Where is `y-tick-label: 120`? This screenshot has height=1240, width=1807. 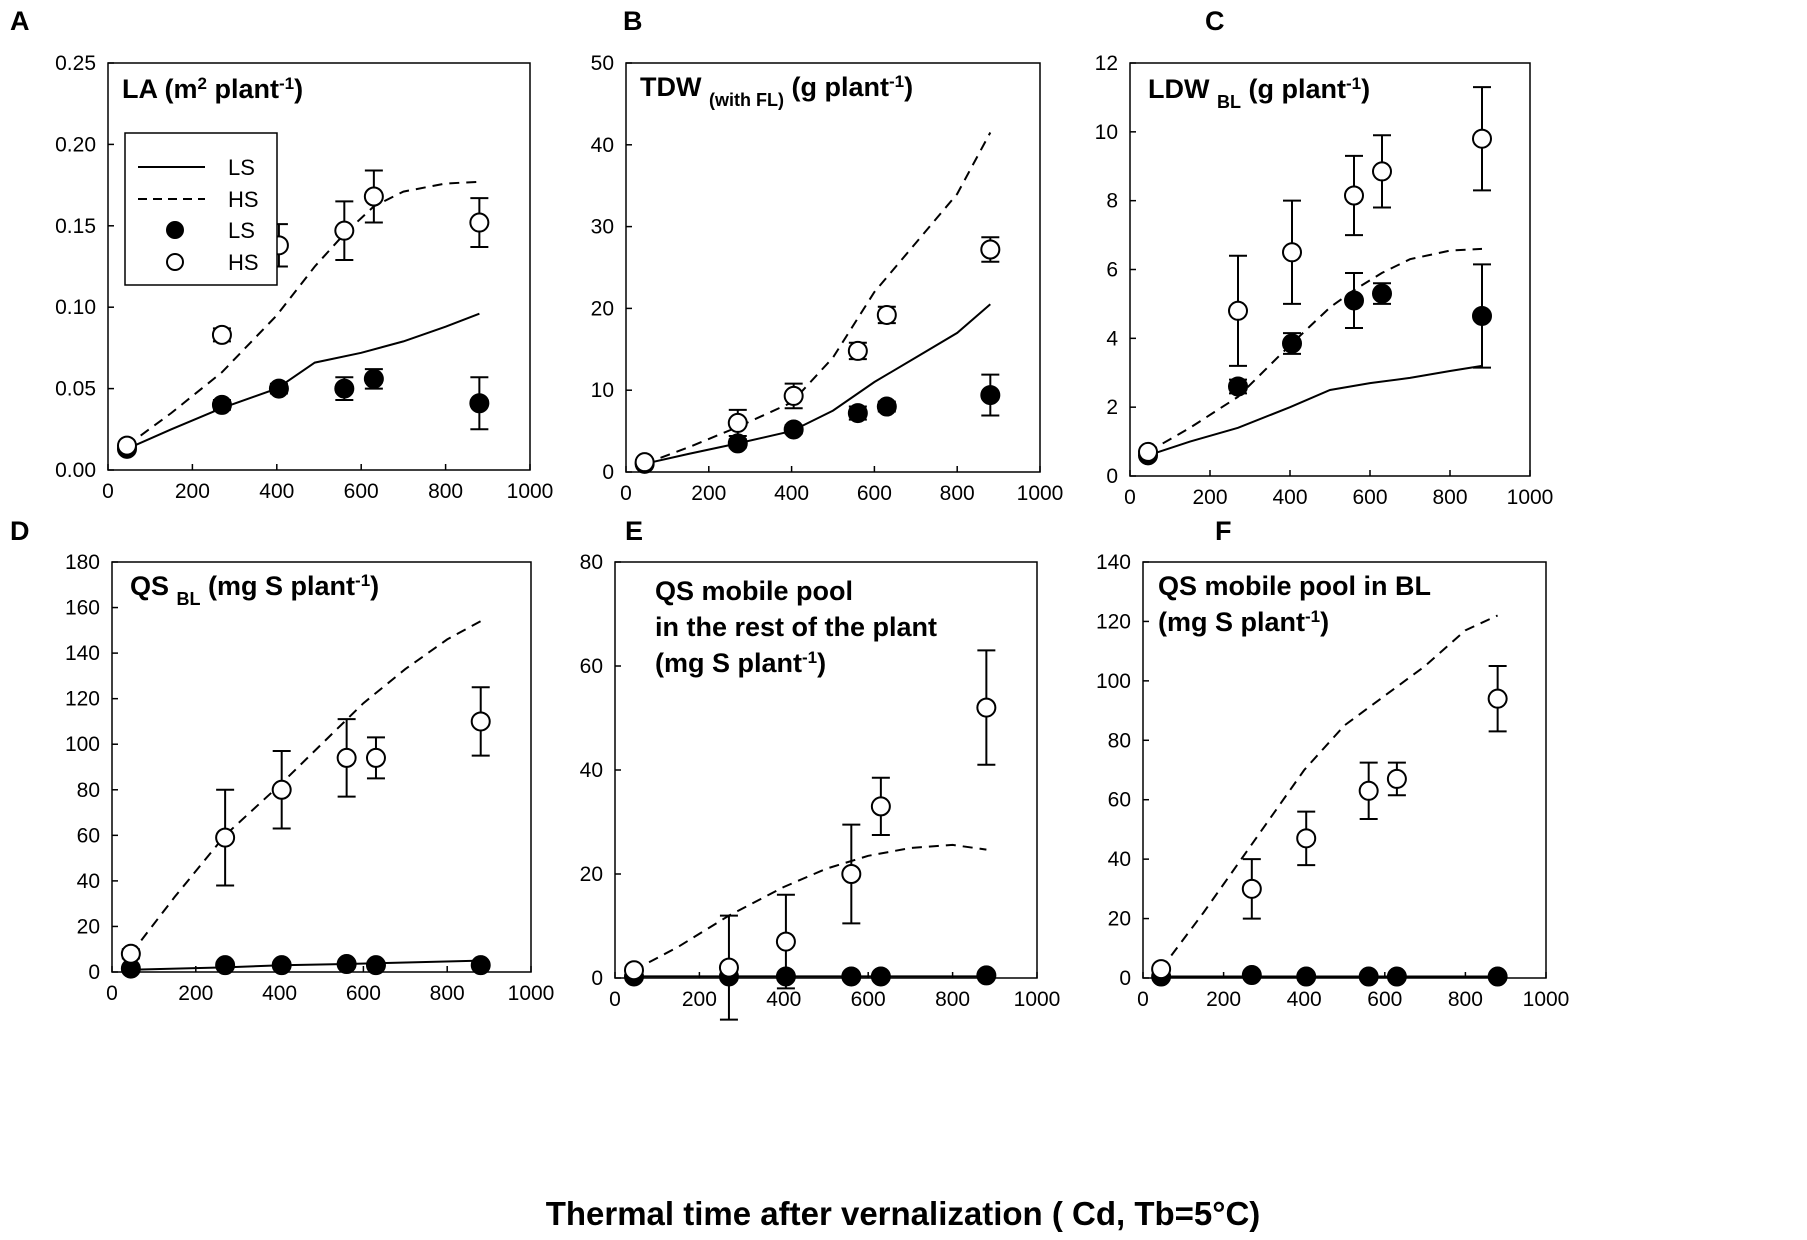
y-tick-label: 120 is located at coordinates (1113, 621).